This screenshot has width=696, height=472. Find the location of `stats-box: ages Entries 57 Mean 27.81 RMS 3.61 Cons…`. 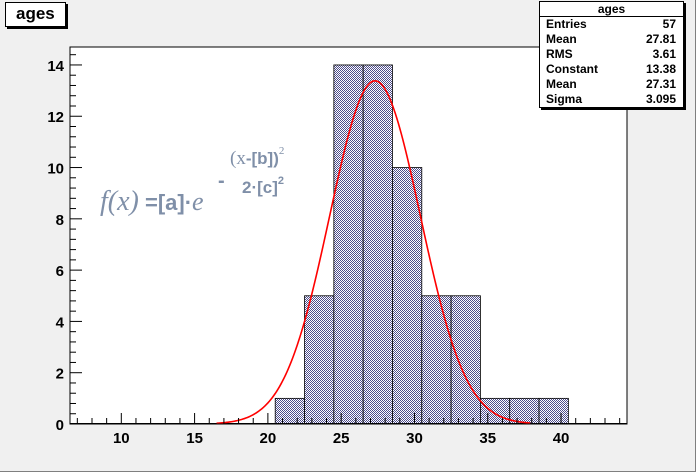

stats-box: ages Entries 57 Mean 27.81 RMS 3.61 Cons… is located at coordinates (611, 54).